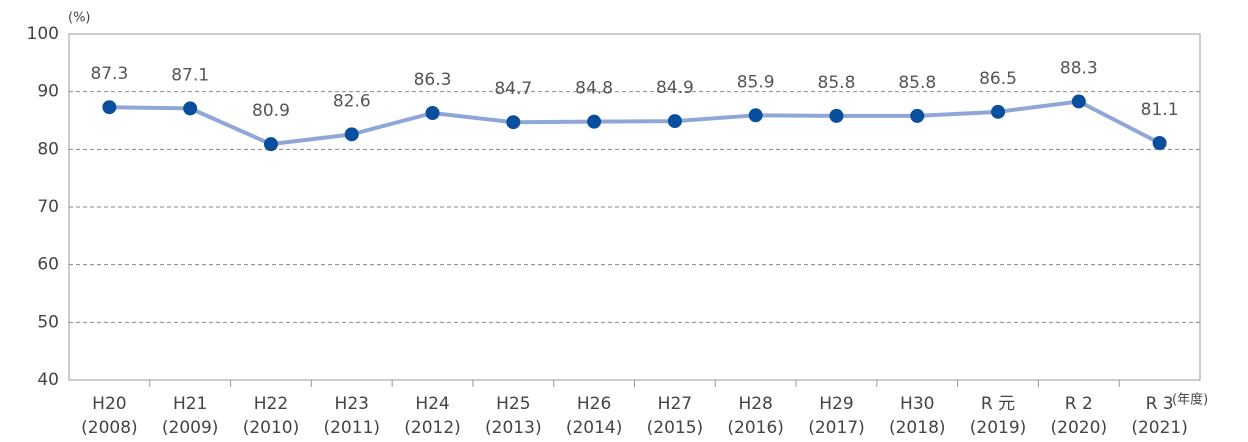 The width and height of the screenshot is (1248, 442). Describe the element at coordinates (190, 404) in the screenshot. I see `x-tick-label: H21` at that location.